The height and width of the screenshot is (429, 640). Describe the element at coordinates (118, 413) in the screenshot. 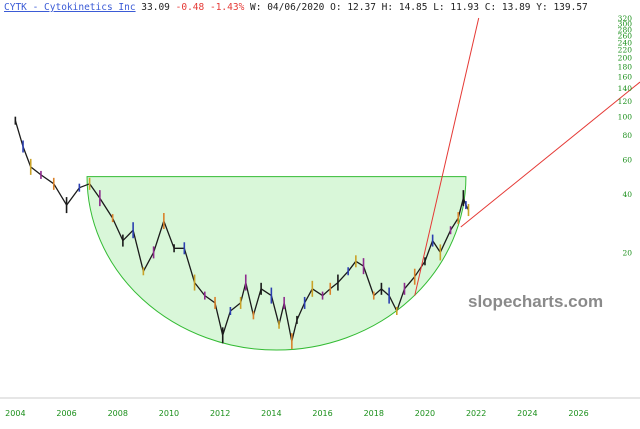

I see `x-tick-label: 2008` at that location.